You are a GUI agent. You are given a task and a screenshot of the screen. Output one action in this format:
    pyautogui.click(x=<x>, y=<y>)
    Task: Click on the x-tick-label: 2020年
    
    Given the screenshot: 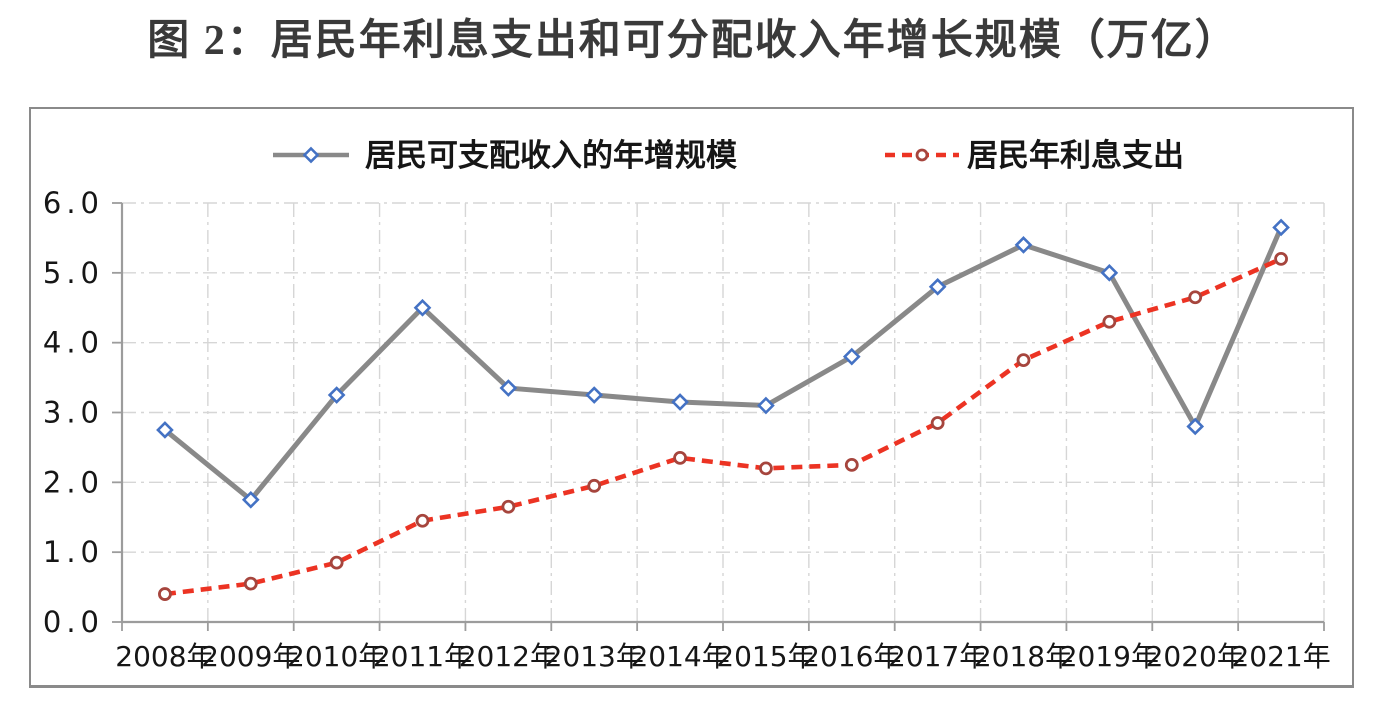 What is the action you would take?
    pyautogui.click(x=1195, y=656)
    